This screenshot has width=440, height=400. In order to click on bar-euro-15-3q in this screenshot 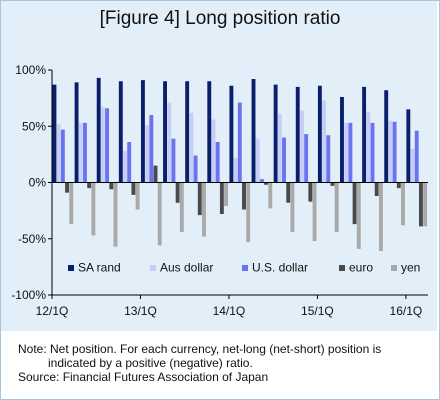, I will do `click(376, 189)`.